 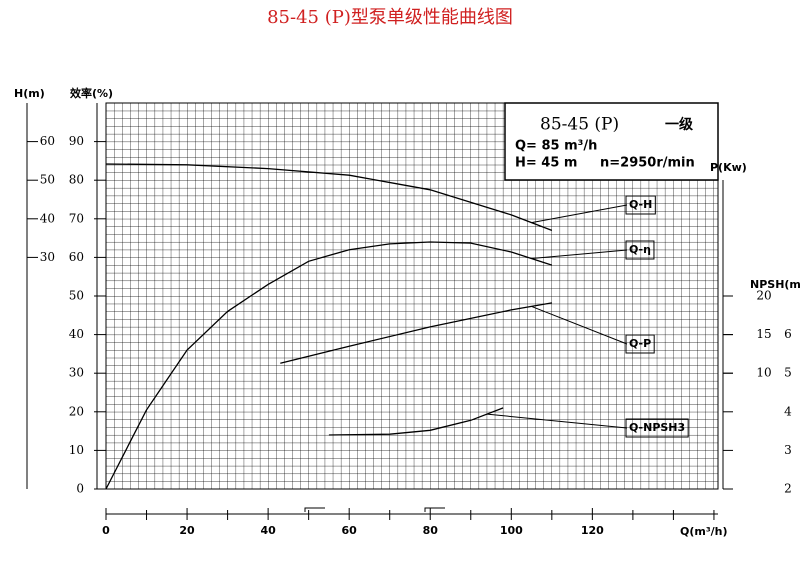 I want to click on legend-label: Q-H, so click(x=640, y=204).